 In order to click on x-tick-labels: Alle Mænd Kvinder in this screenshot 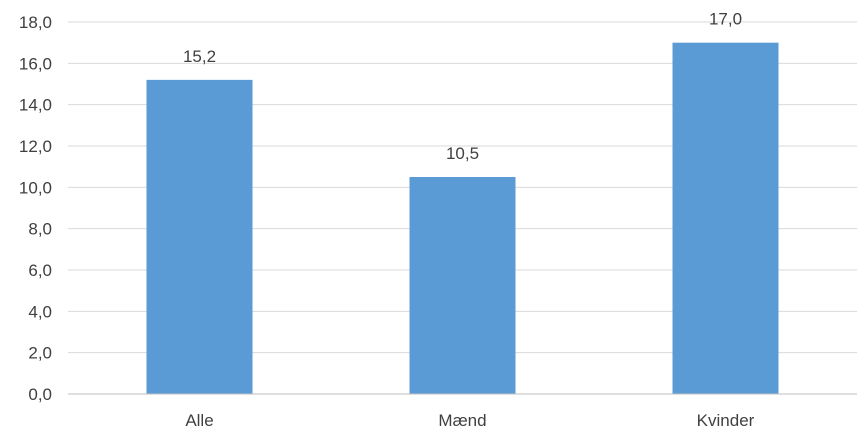, I will do `click(469, 420)`.